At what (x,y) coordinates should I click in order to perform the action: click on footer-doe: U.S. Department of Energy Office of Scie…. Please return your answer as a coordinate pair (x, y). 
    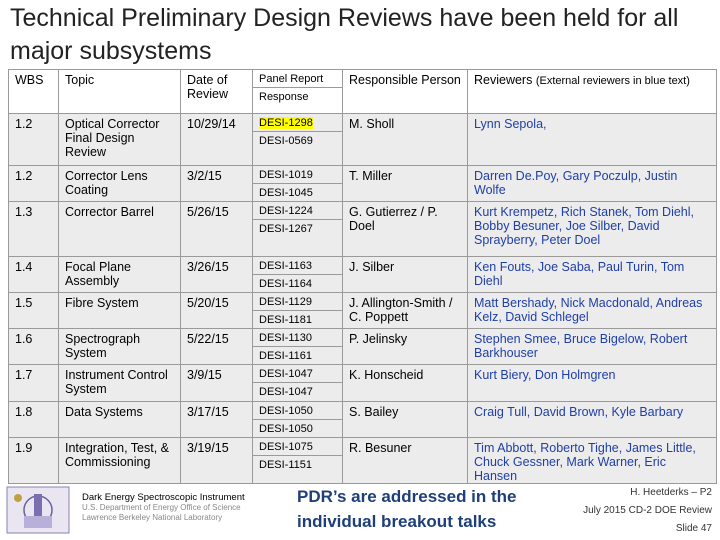
    Looking at the image, I should click on (161, 507).